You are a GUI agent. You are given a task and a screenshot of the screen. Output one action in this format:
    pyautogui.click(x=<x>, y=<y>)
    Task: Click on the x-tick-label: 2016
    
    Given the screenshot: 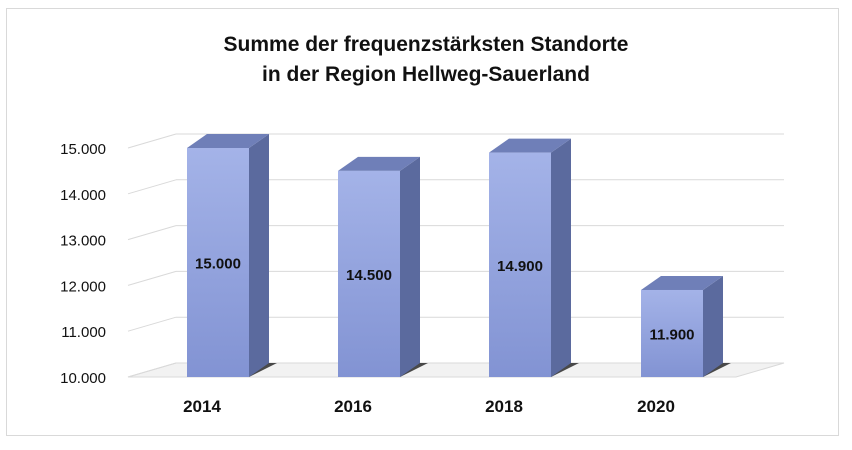 What is the action you would take?
    pyautogui.click(x=353, y=406)
    